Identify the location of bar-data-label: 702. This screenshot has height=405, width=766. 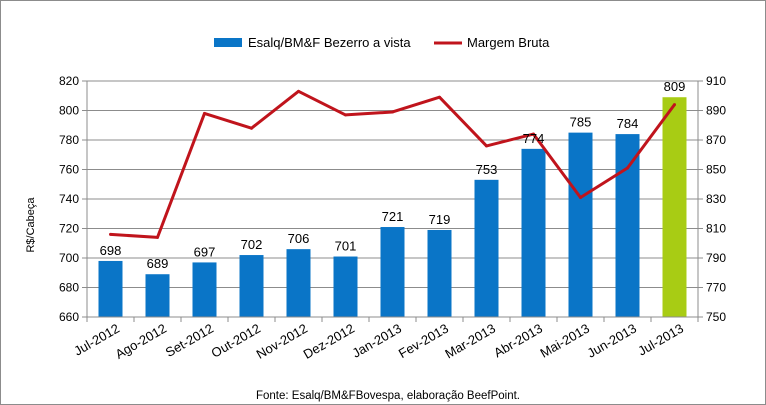
(252, 244).